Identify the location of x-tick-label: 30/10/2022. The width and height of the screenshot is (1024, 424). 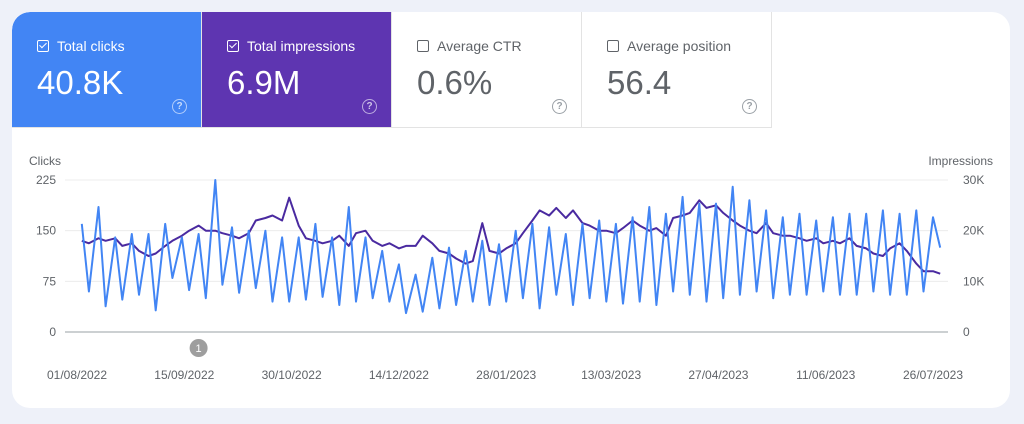
(292, 375).